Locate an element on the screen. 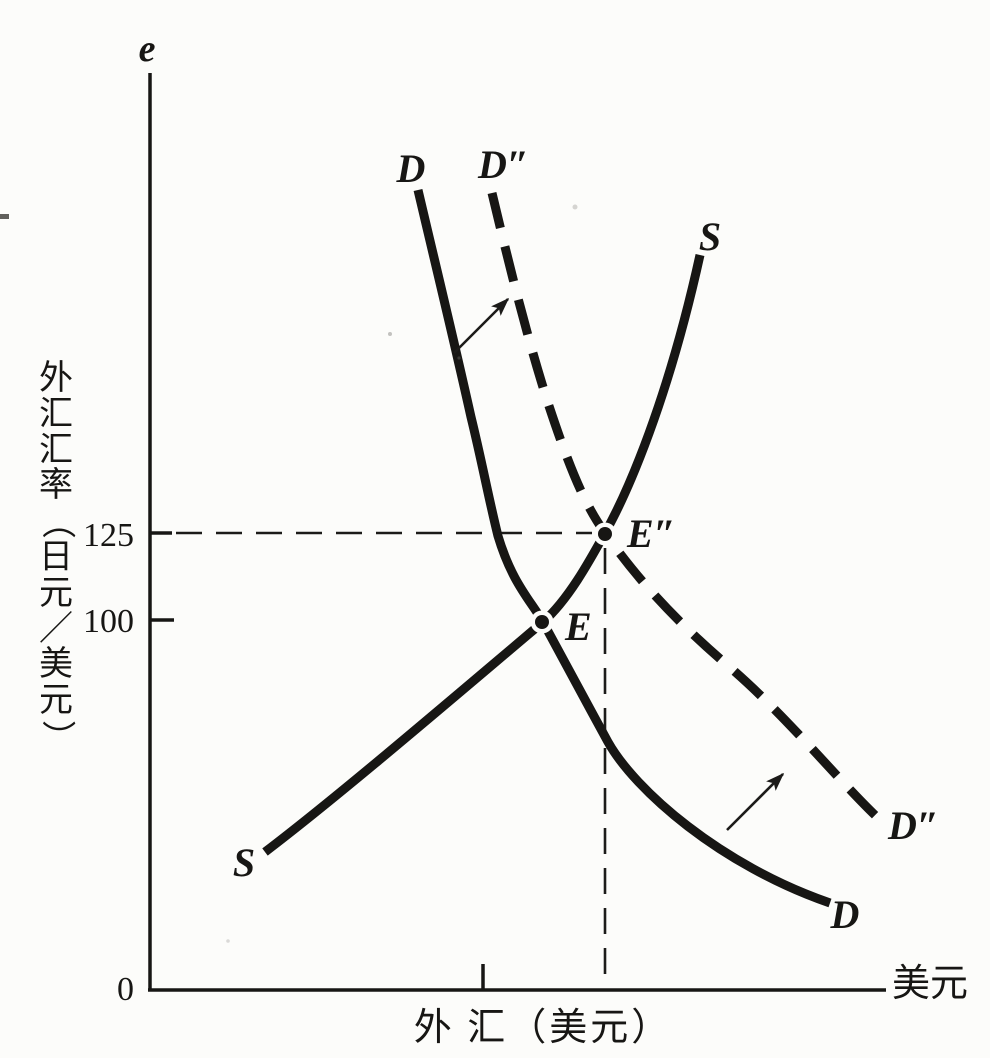 The width and height of the screenshot is (990, 1058). x-axis-end-label: 美元 is located at coordinates (930, 984).